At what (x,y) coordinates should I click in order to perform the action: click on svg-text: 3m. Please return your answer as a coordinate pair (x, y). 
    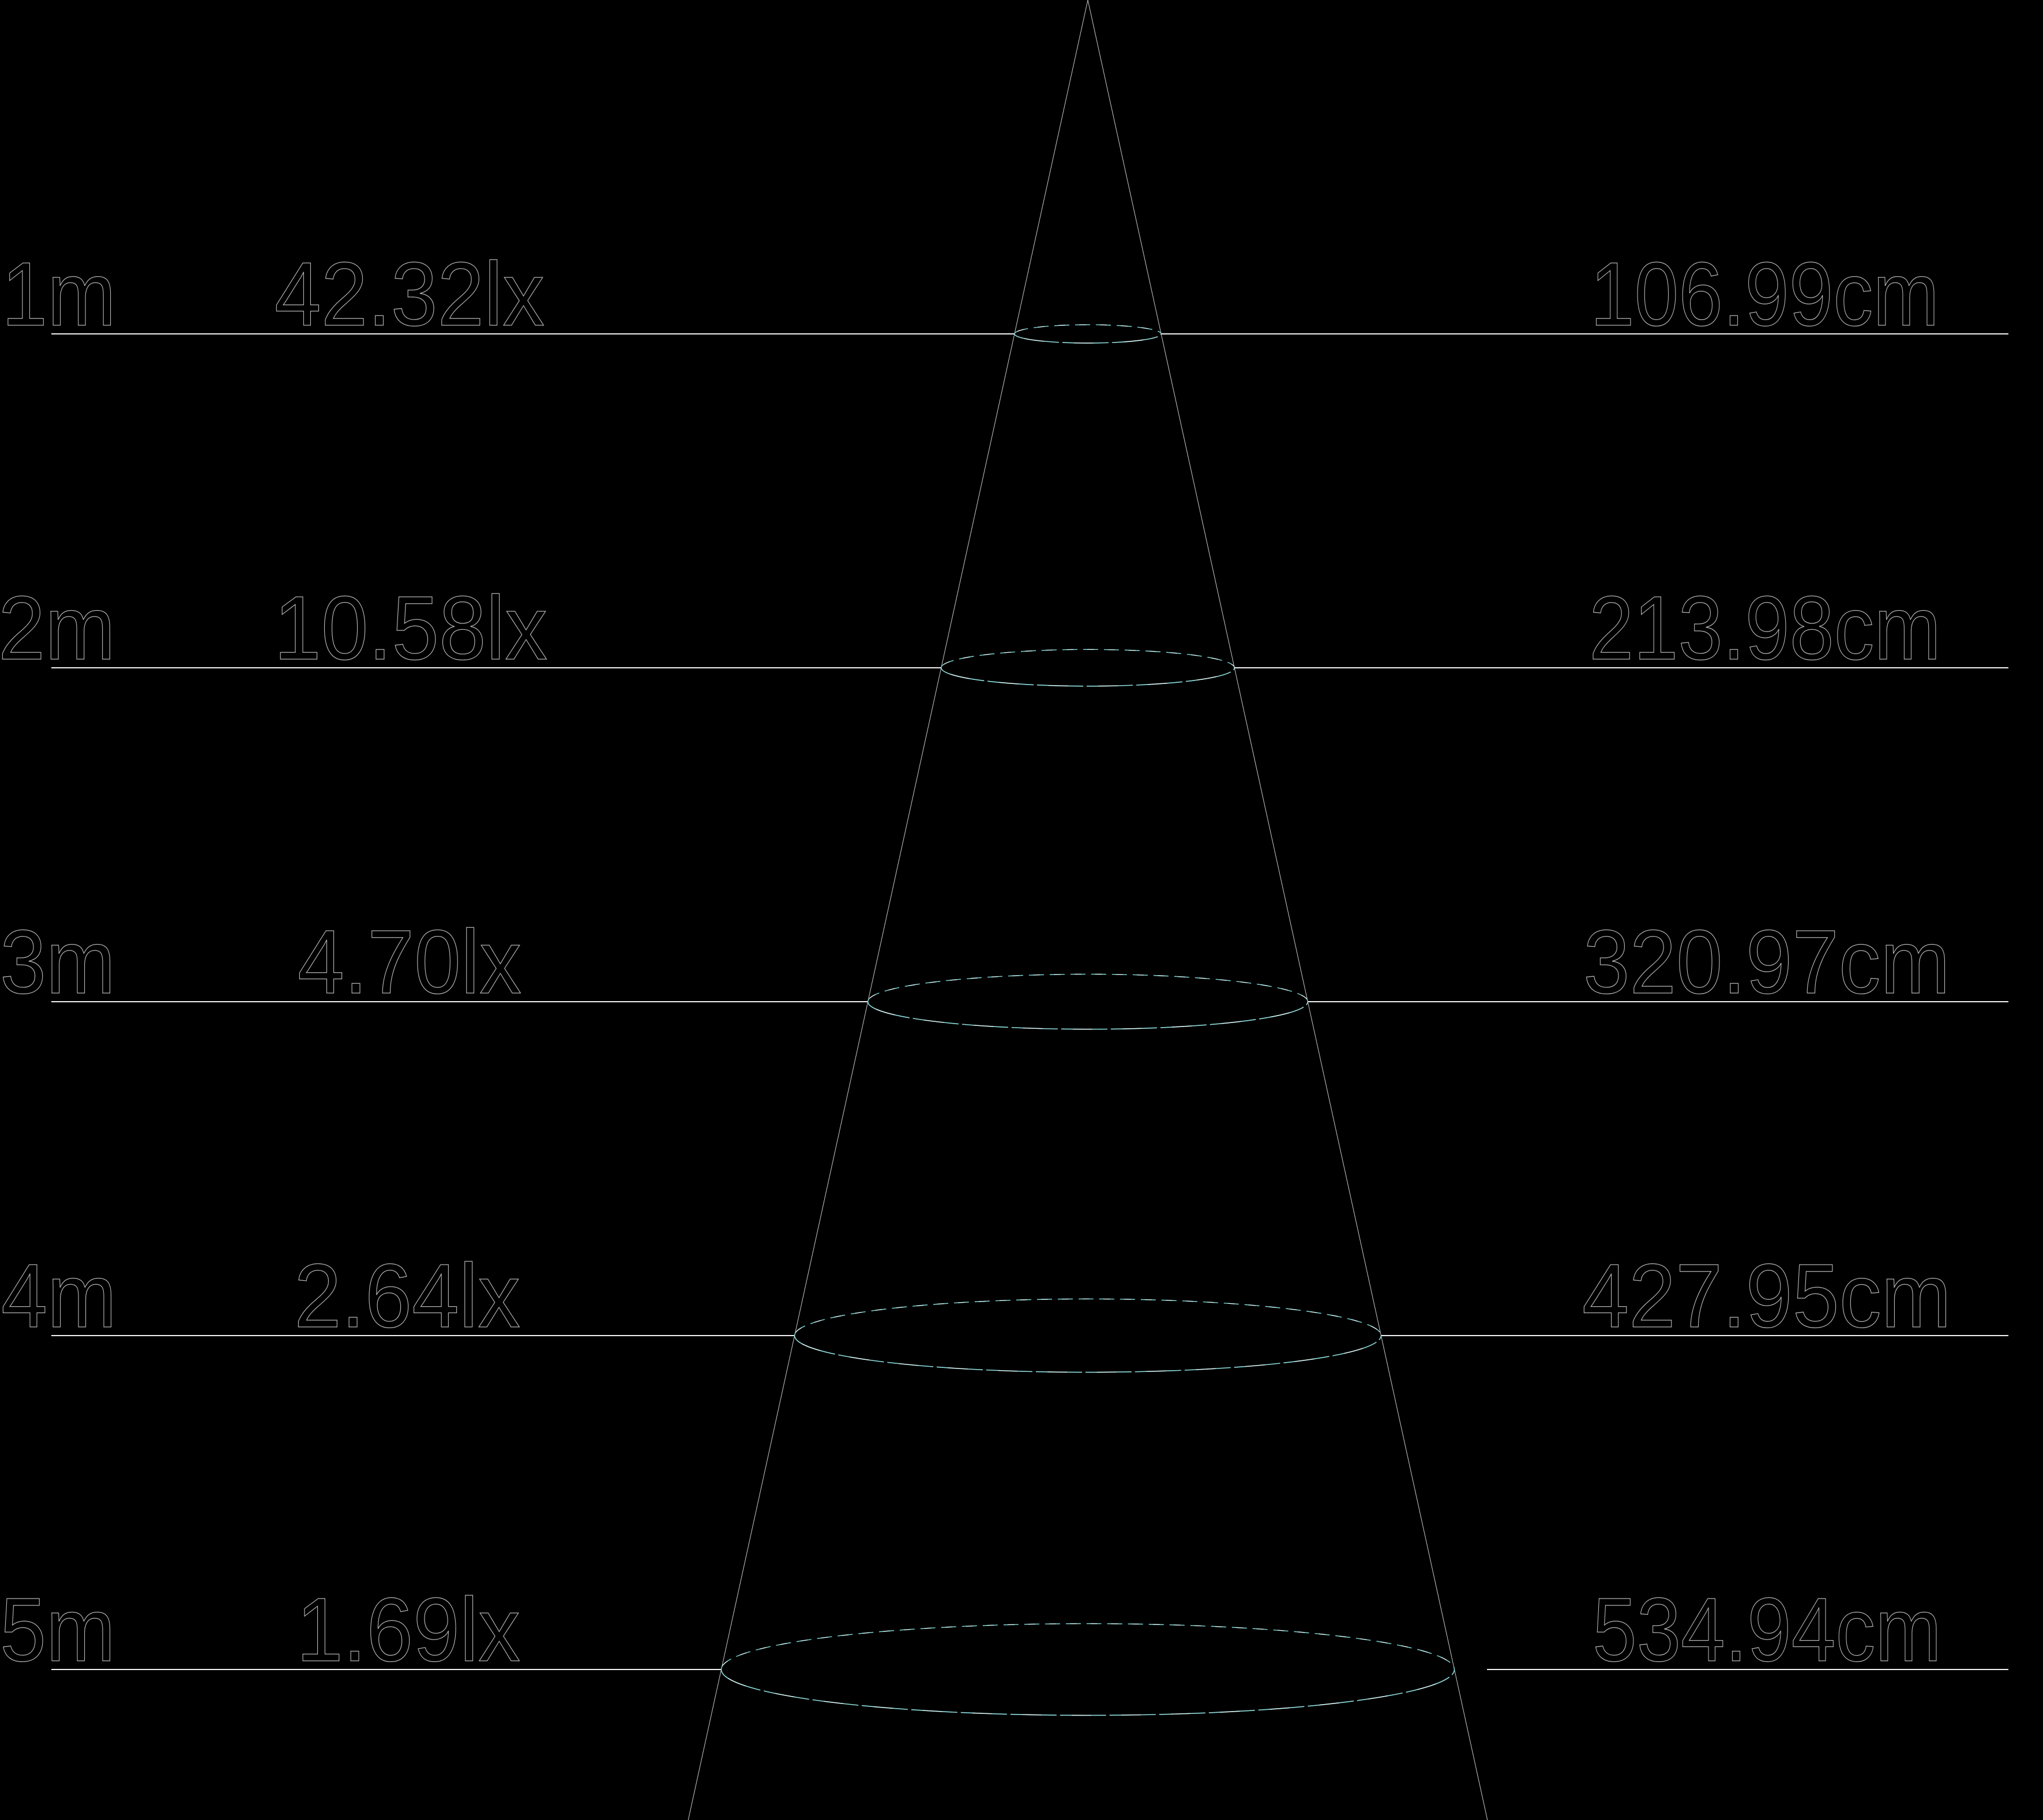
    Looking at the image, I should click on (57, 963).